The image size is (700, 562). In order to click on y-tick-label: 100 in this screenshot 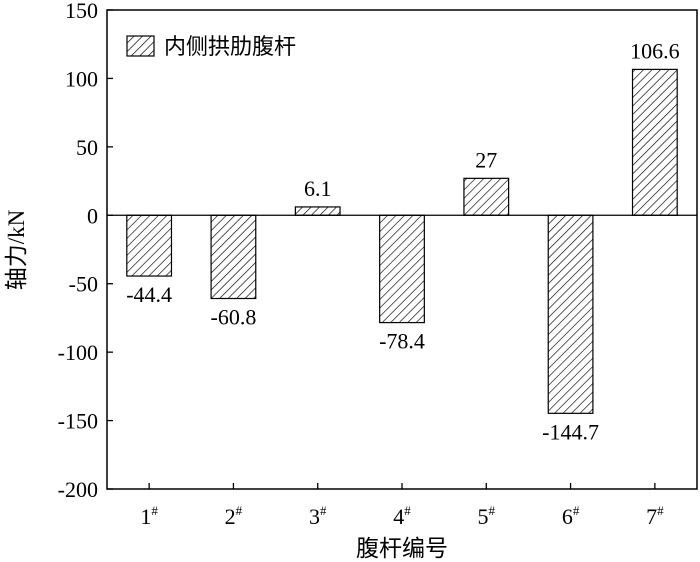, I will do `click(81, 78)`.